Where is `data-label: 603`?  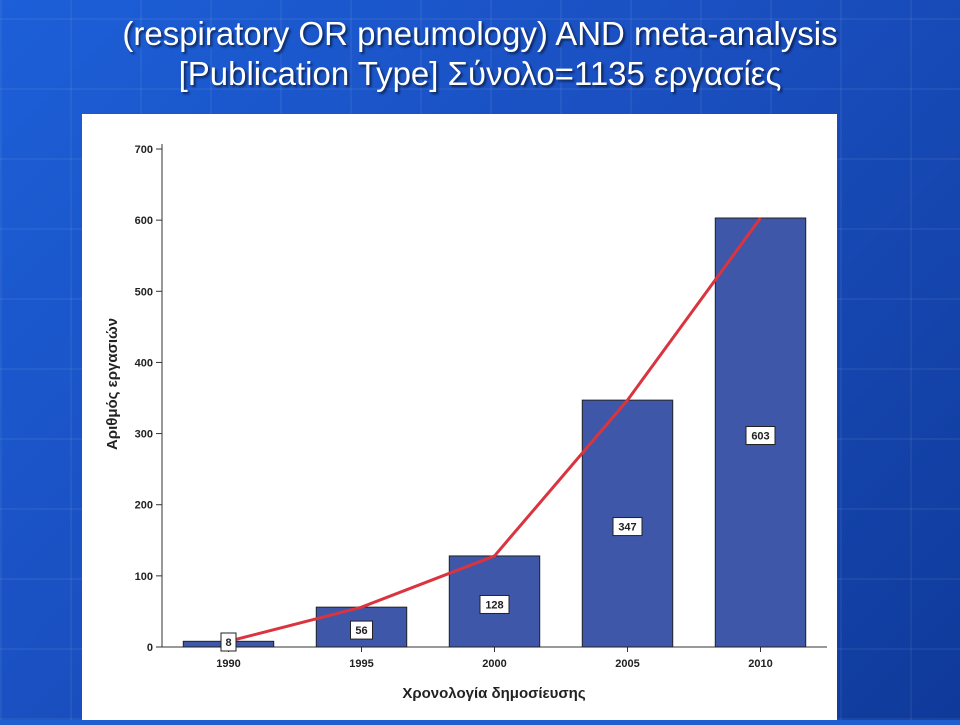
data-label: 603 is located at coordinates (760, 437).